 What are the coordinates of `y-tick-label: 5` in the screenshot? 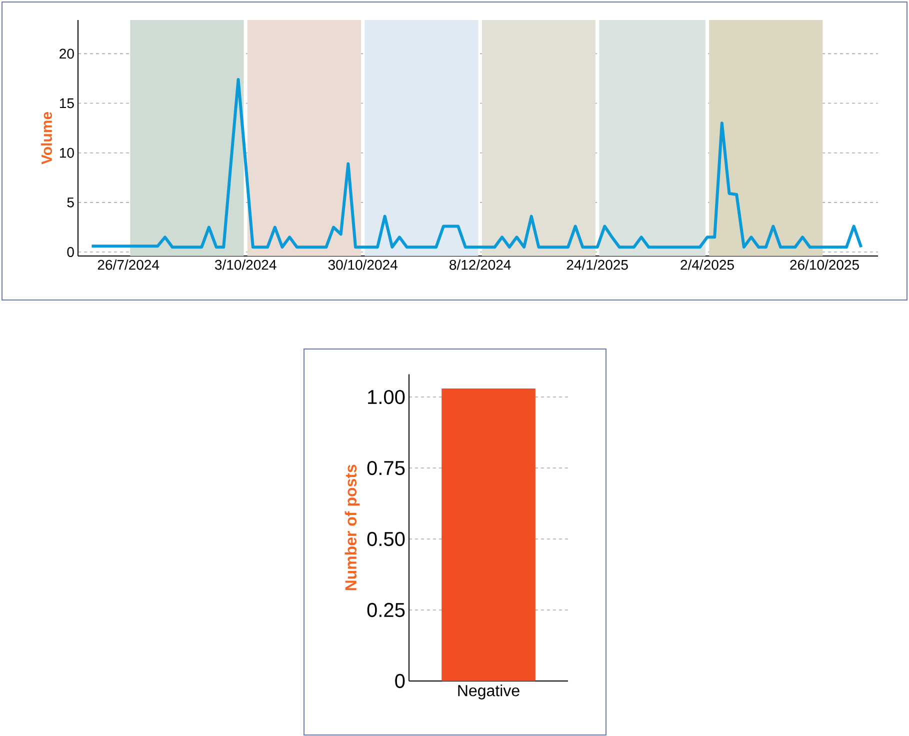 It's located at (70, 203).